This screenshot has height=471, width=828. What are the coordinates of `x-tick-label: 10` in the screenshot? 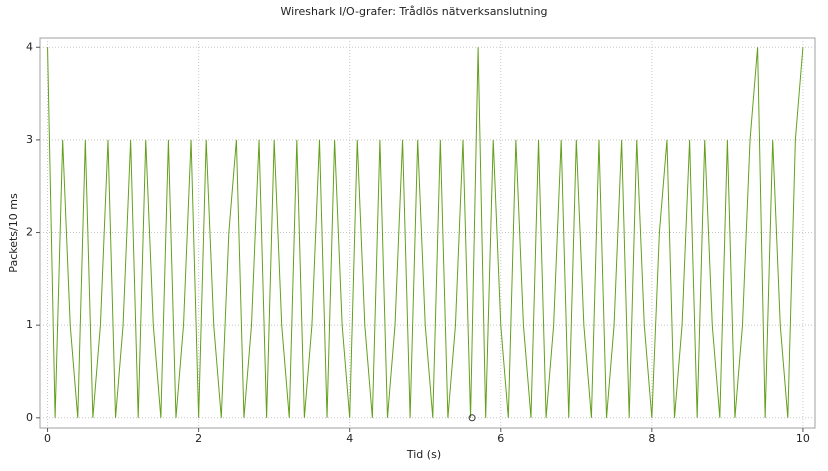 It's located at (803, 438).